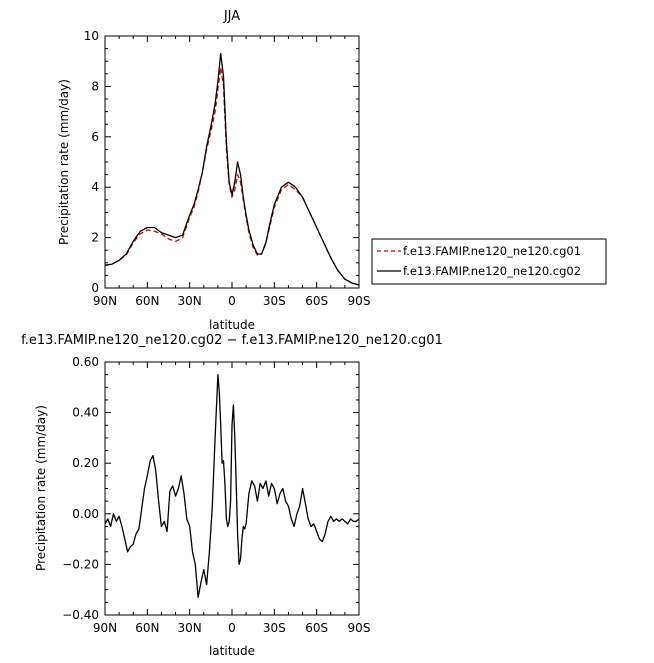 The width and height of the screenshot is (654, 663). I want to click on top-y-tick-label: 4, so click(95, 187).